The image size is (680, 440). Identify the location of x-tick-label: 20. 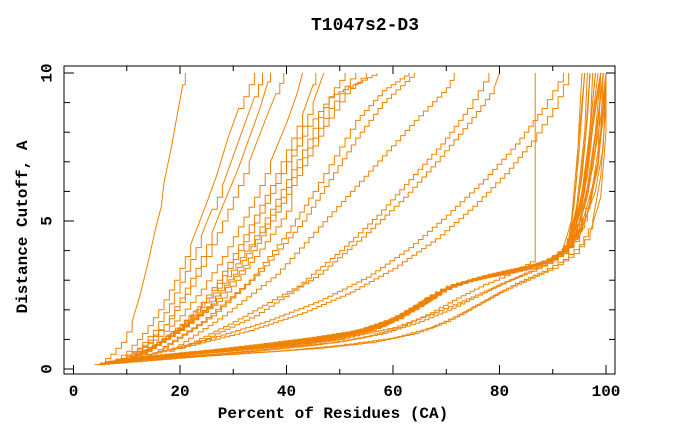
(179, 392).